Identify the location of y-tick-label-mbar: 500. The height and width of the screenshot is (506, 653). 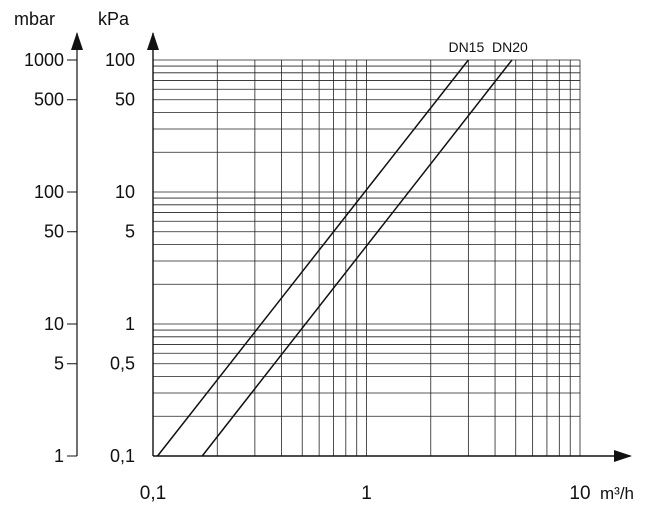
(49, 100).